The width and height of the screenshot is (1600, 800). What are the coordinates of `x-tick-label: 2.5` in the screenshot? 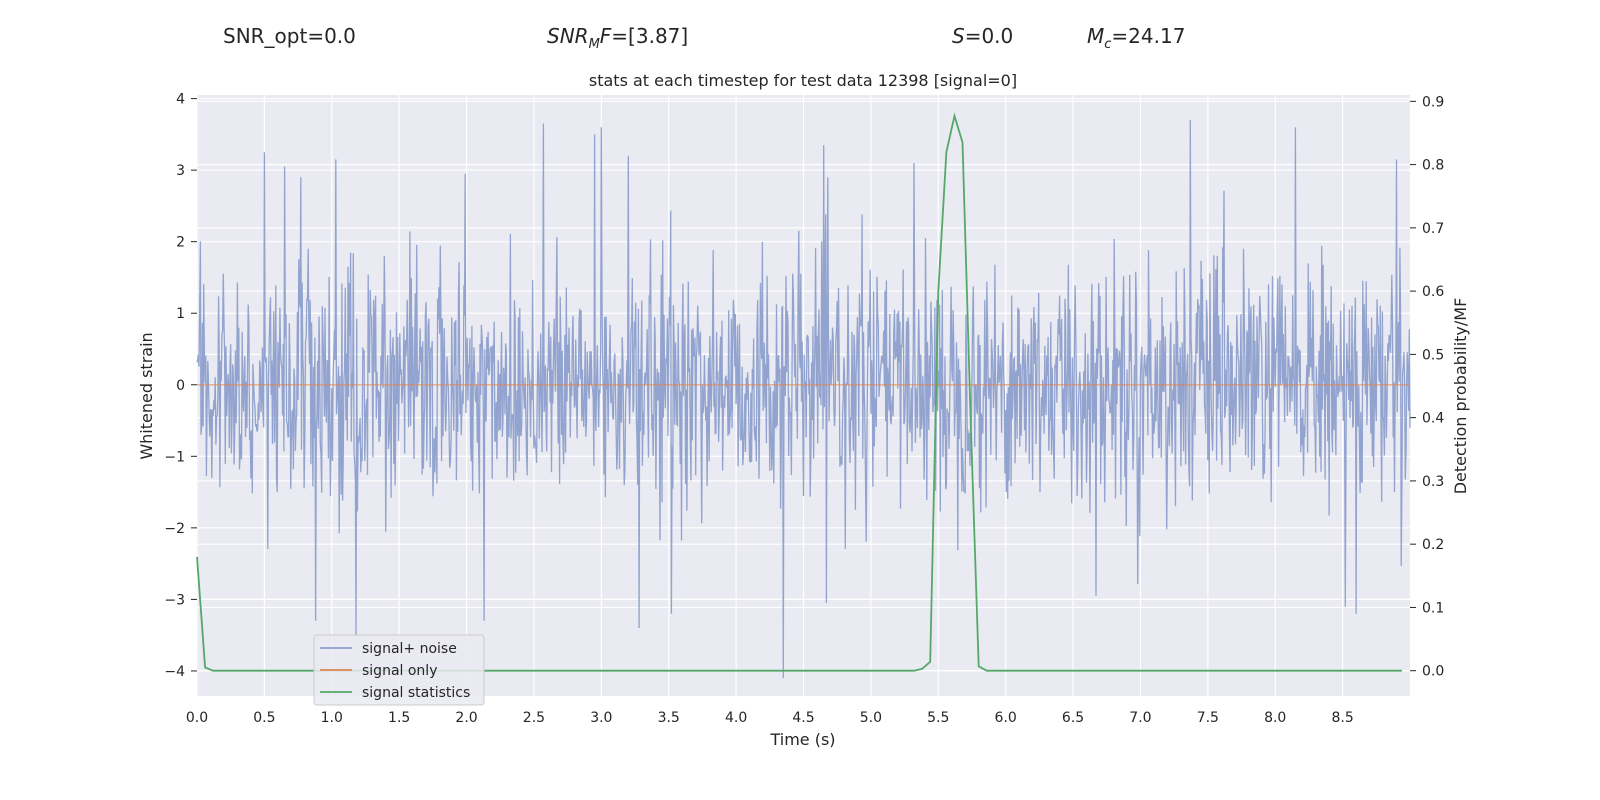 It's located at (534, 718).